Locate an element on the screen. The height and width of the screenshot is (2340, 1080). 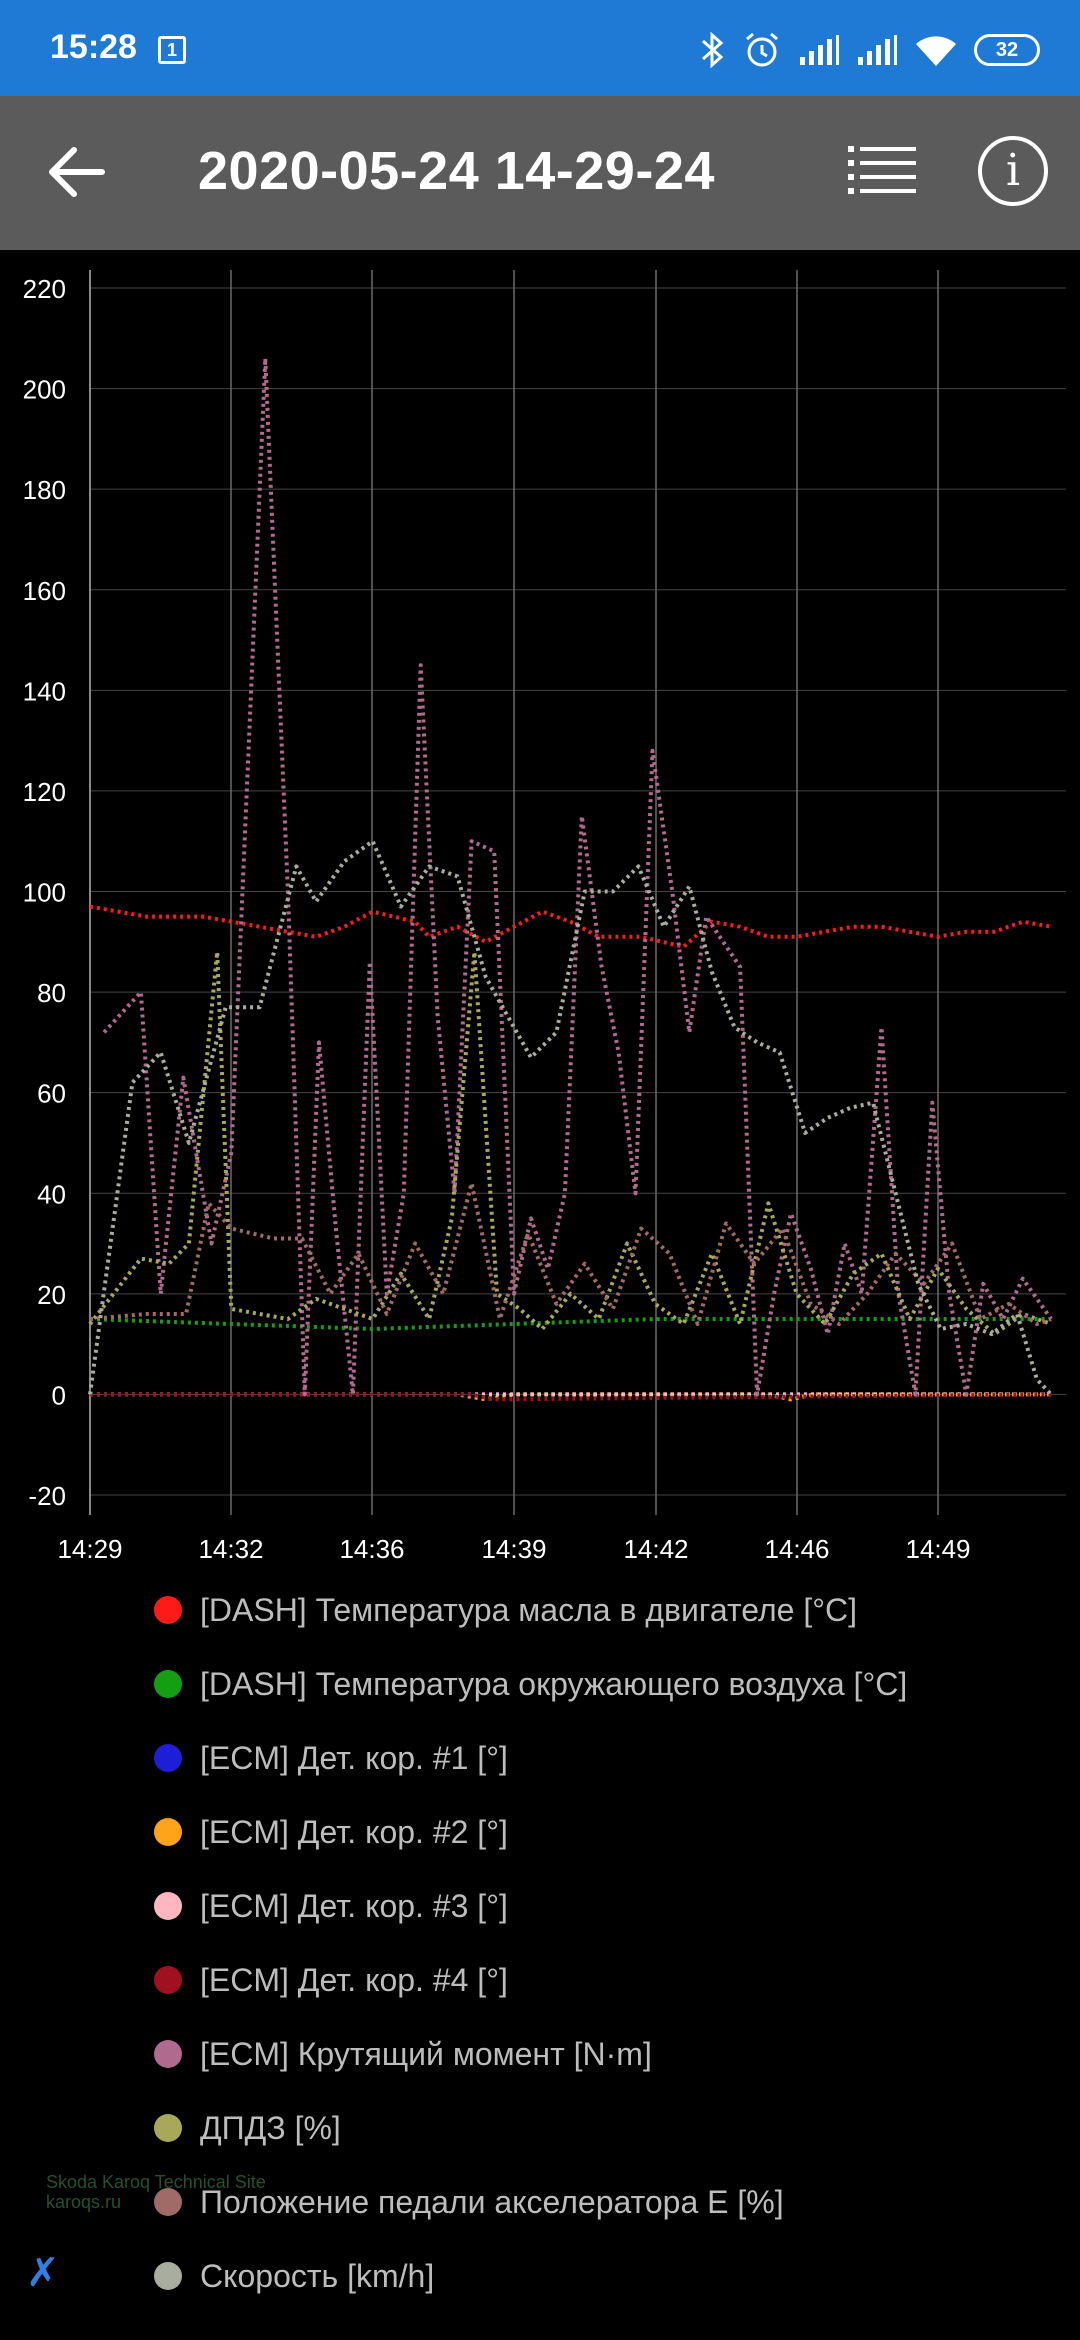
y-tick-label: 20 is located at coordinates (51, 1295).